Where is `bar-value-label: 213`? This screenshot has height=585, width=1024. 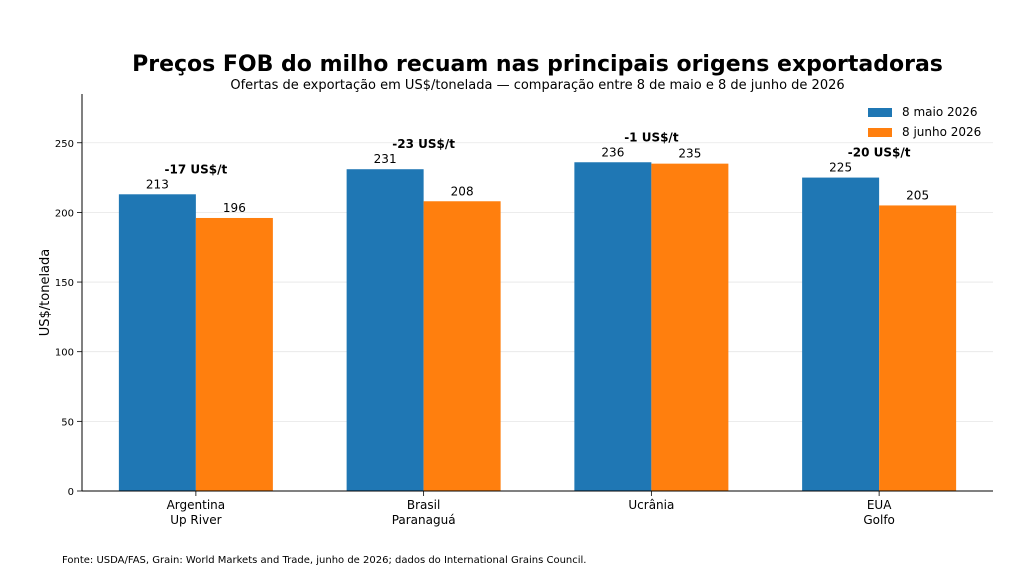 bar-value-label: 213 is located at coordinates (157, 184).